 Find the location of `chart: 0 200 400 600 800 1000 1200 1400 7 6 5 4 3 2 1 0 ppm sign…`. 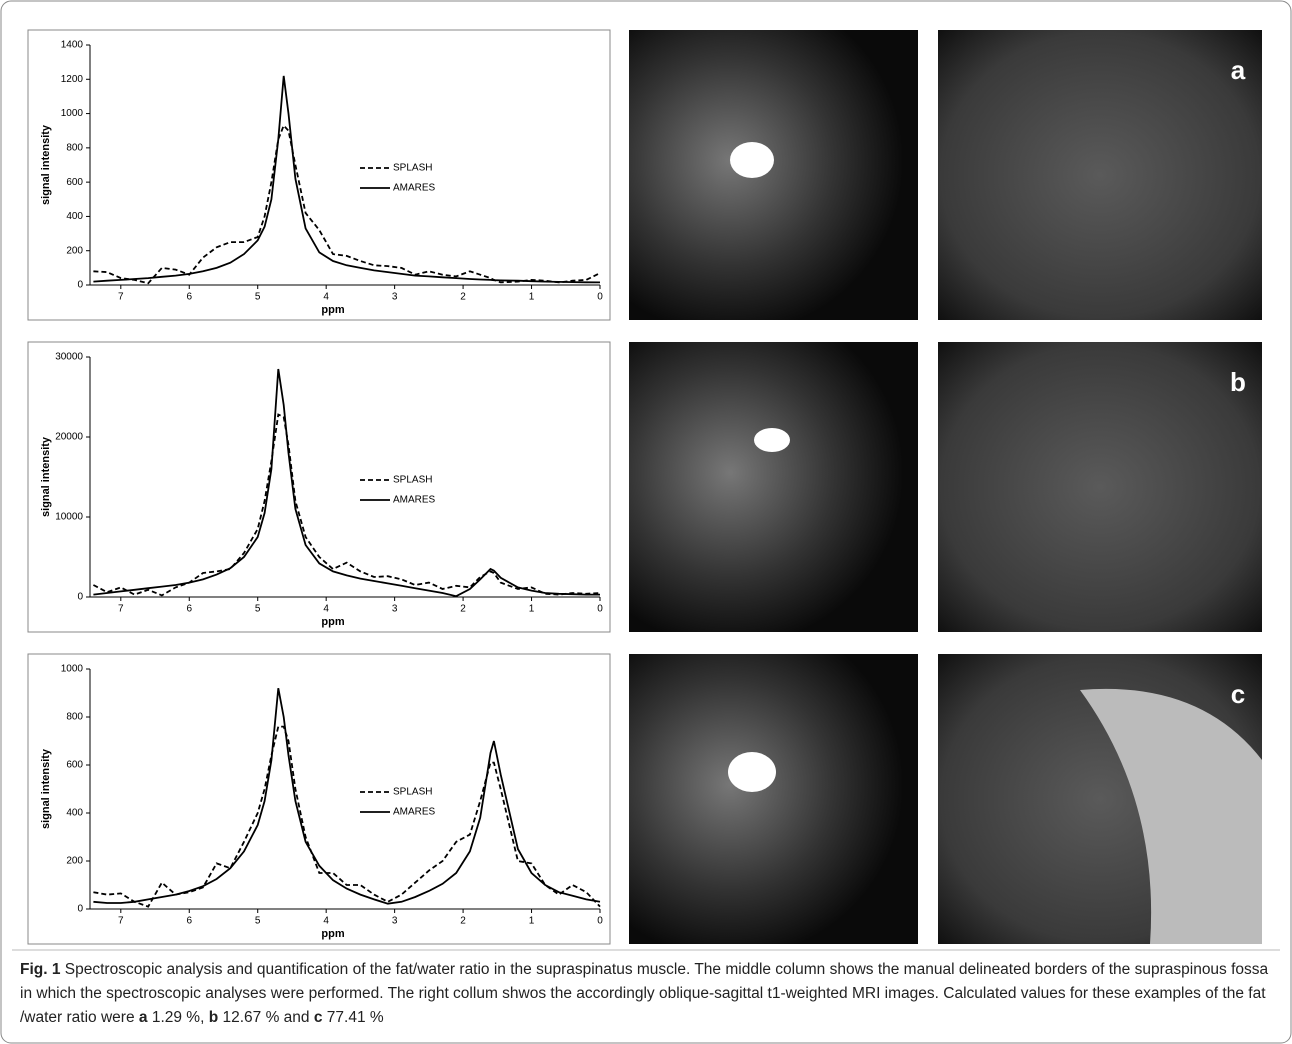

chart: 0 200 400 600 800 1000 1200 1400 7 6 5 4 3 2 1 0 ppm sign… is located at coordinates (319, 175).